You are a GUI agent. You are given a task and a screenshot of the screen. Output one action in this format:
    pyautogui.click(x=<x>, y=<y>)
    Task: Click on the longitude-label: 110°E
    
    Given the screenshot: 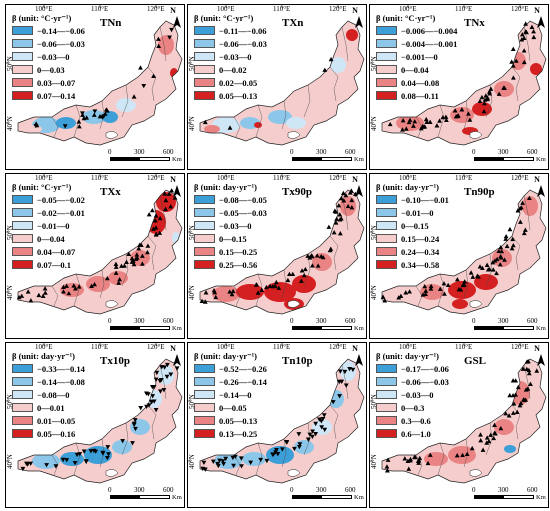 What is the action you would take?
    pyautogui.click(x=464, y=178)
    